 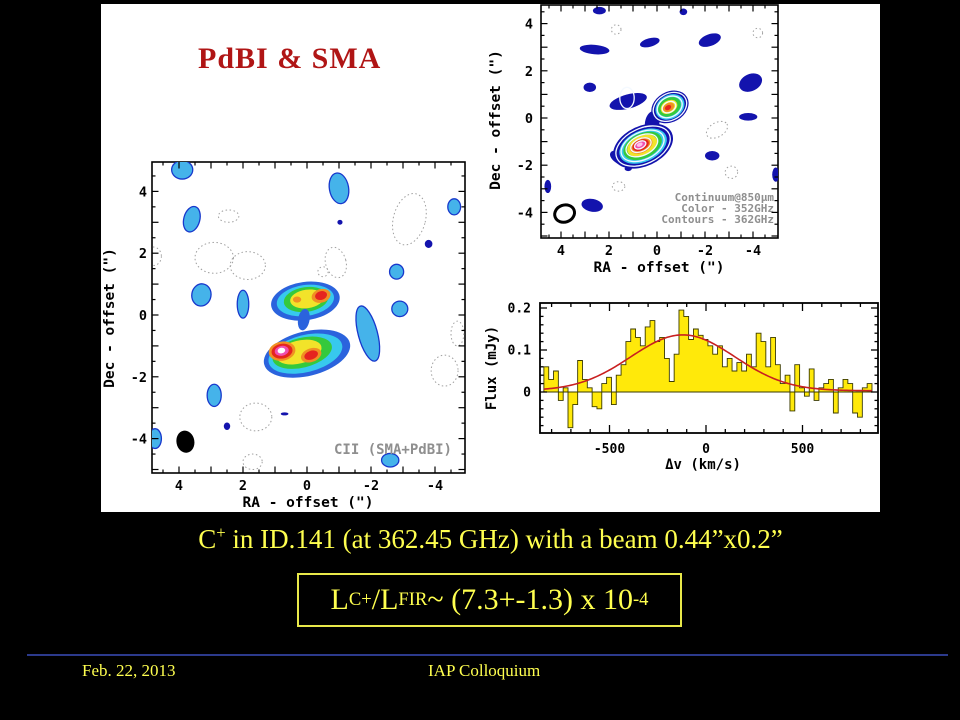 I want to click on slide-title: PdBI & SMA, so click(x=290, y=58).